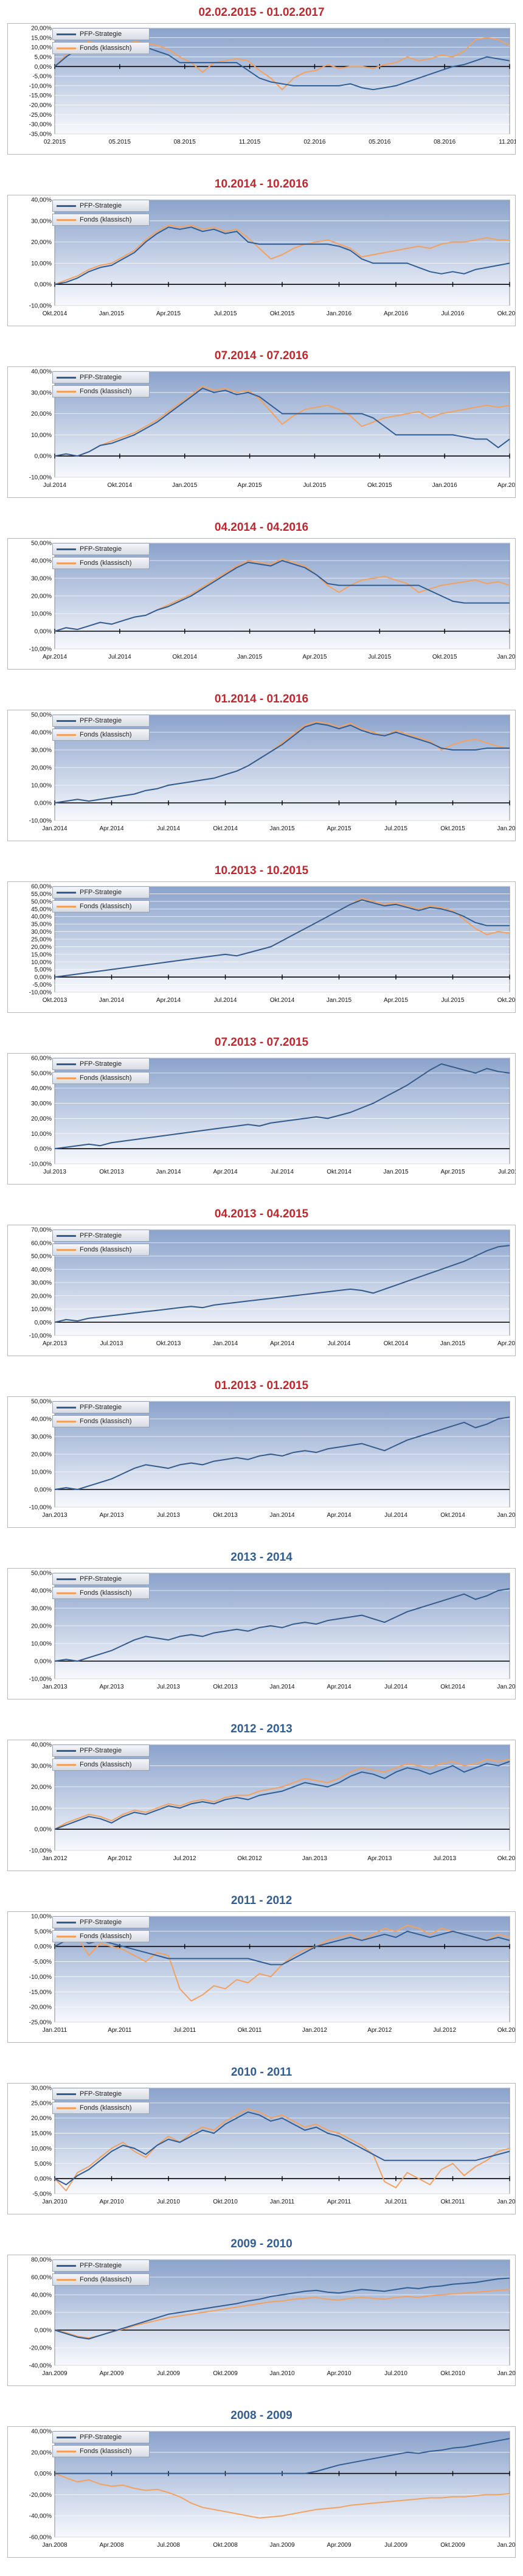 This screenshot has height=2576, width=523. What do you see at coordinates (111, 2373) in the screenshot?
I see `x-tick-label: Apr.2009` at bounding box center [111, 2373].